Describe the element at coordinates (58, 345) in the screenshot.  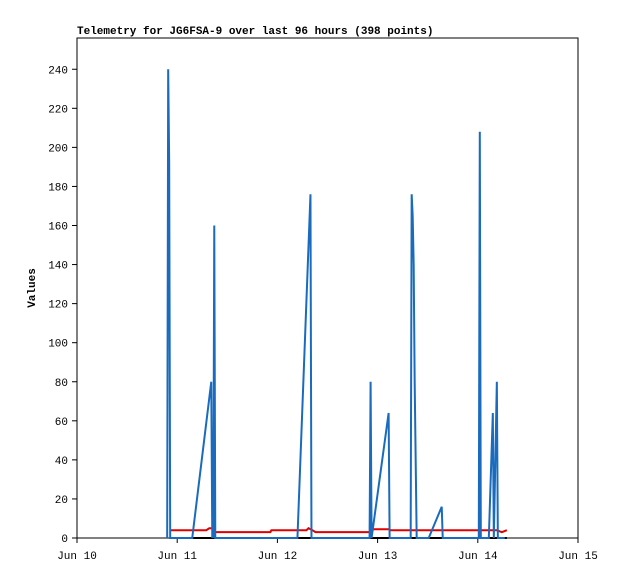
I see `y-tick-label: 100` at that location.